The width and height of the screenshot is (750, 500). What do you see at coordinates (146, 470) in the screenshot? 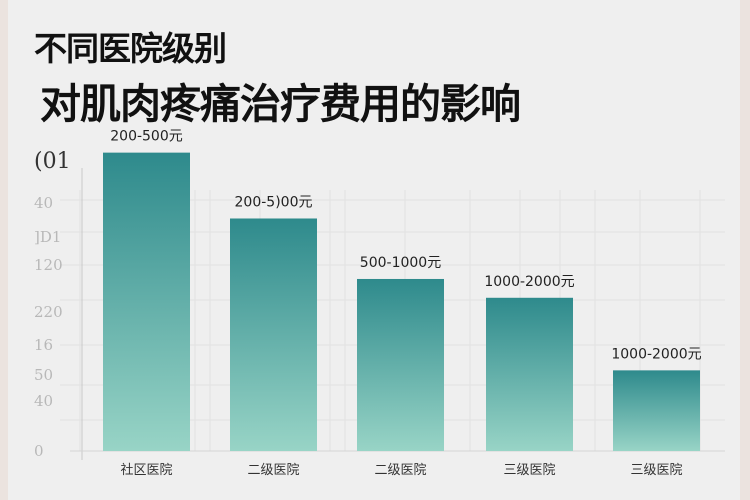
I see `x-tick-label: 社区医院` at bounding box center [146, 470].